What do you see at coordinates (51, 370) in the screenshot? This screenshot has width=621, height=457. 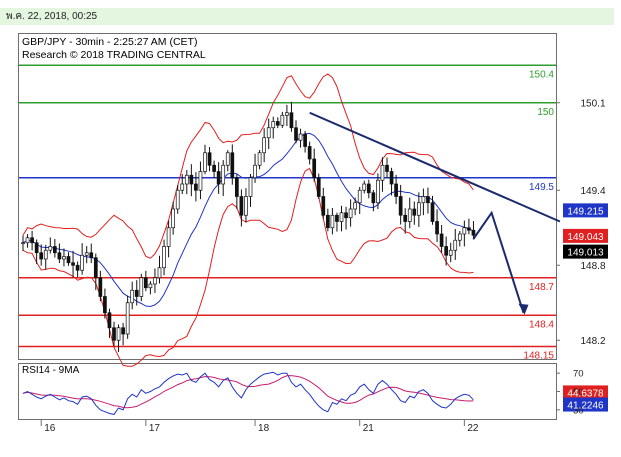 I see `rsi-title: RSI14 - 9MA` at bounding box center [51, 370].